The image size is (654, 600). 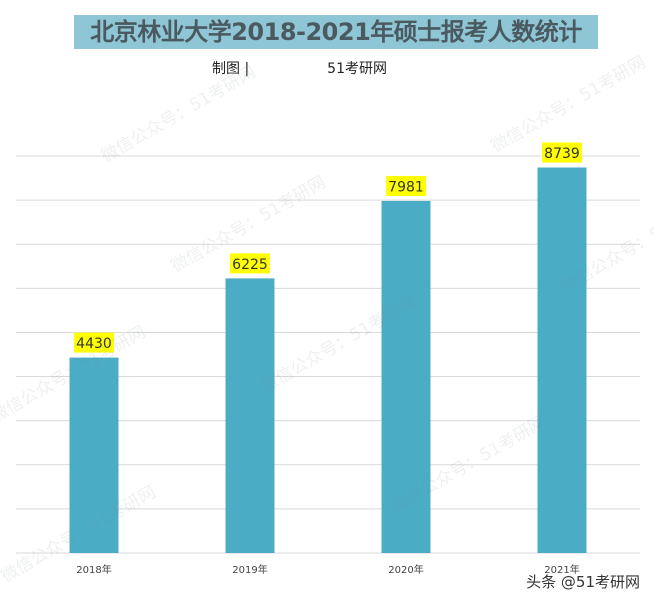 I want to click on x-tick-label: 2019年, so click(x=249, y=569).